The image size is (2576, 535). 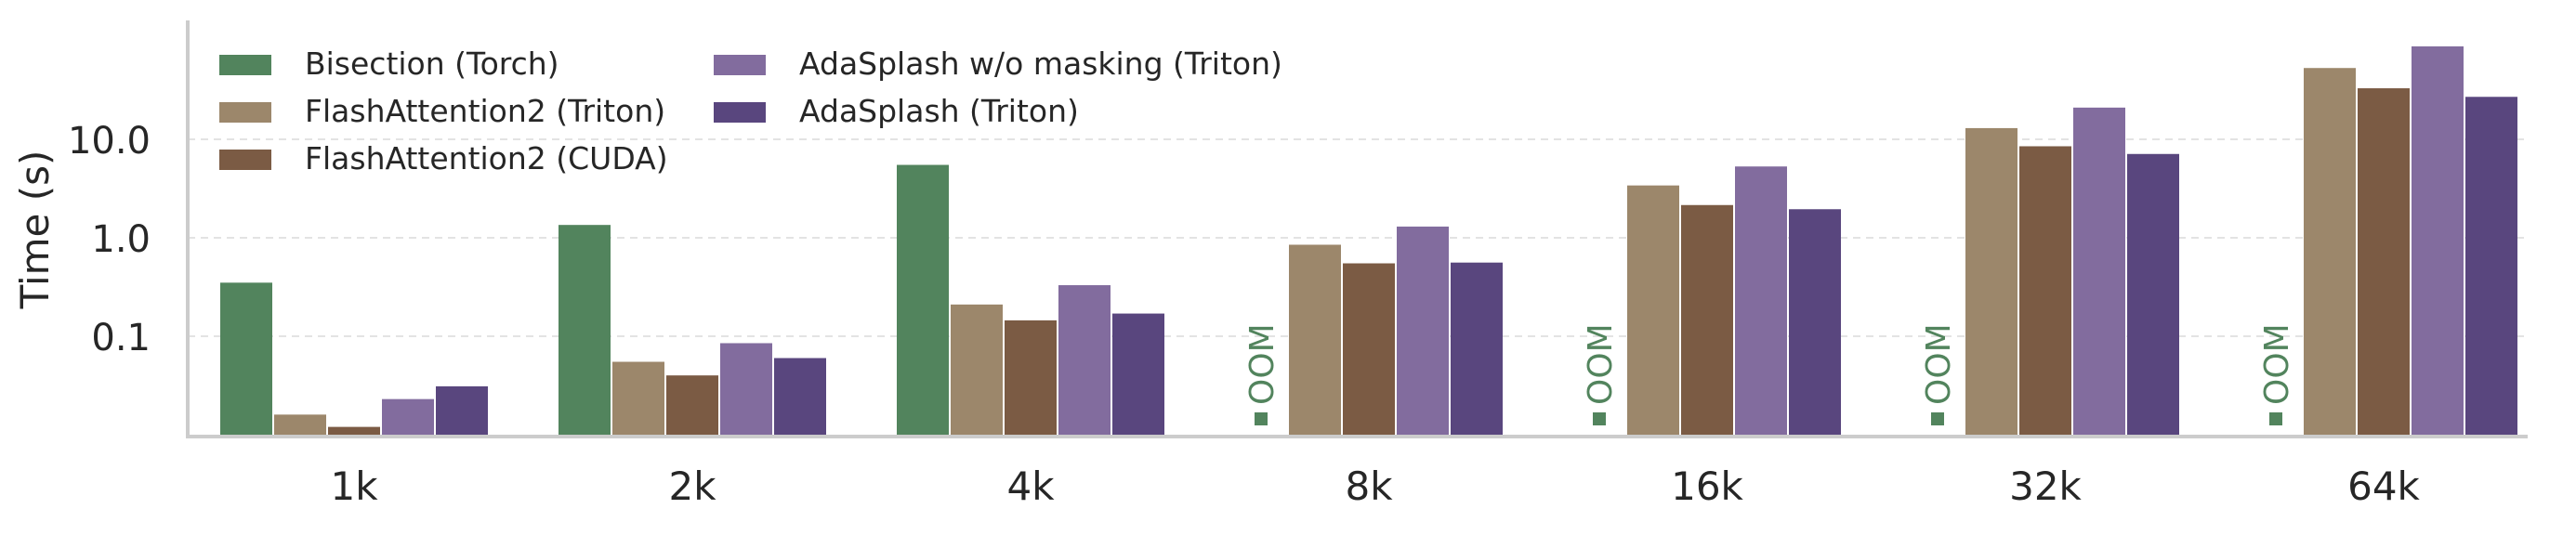 I want to click on x-tick-labels: 1k 2k 4k 8k 16k 32k 64k, so click(x=1375, y=486).